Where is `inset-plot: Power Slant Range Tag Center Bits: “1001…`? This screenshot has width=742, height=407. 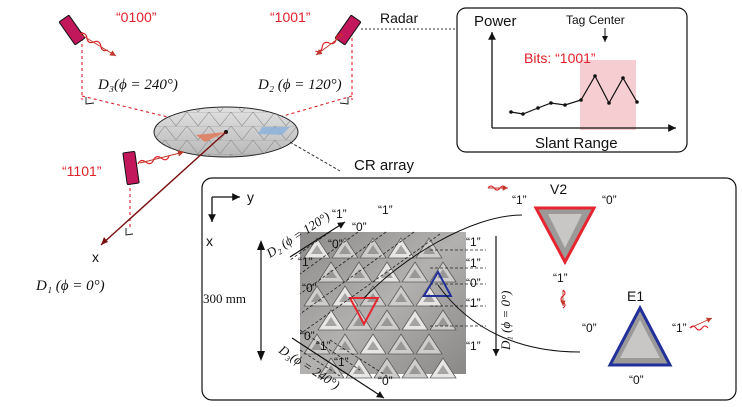 inset-plot: Power Slant Range Tag Center Bits: “1001… is located at coordinates (572, 80).